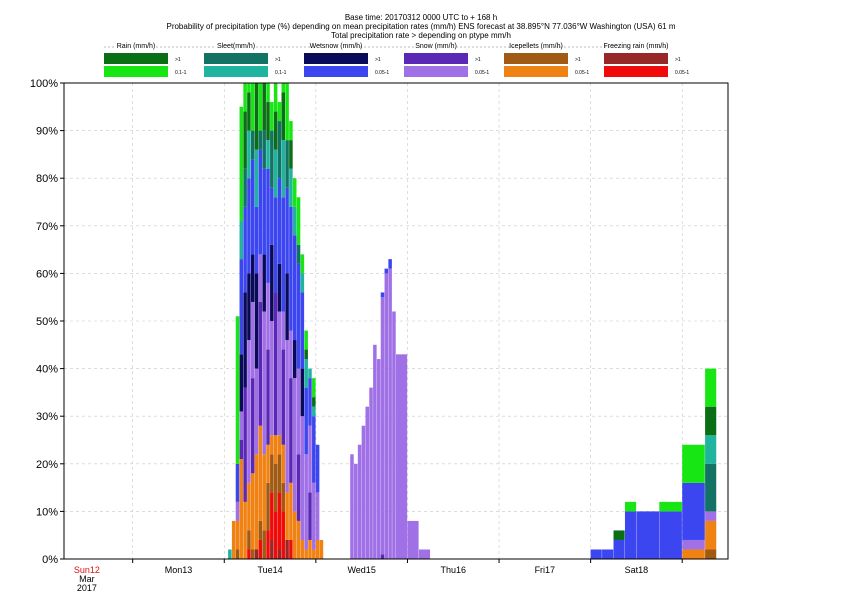 The height and width of the screenshot is (596, 842). I want to click on y-tick-label: 70%, so click(47, 227).